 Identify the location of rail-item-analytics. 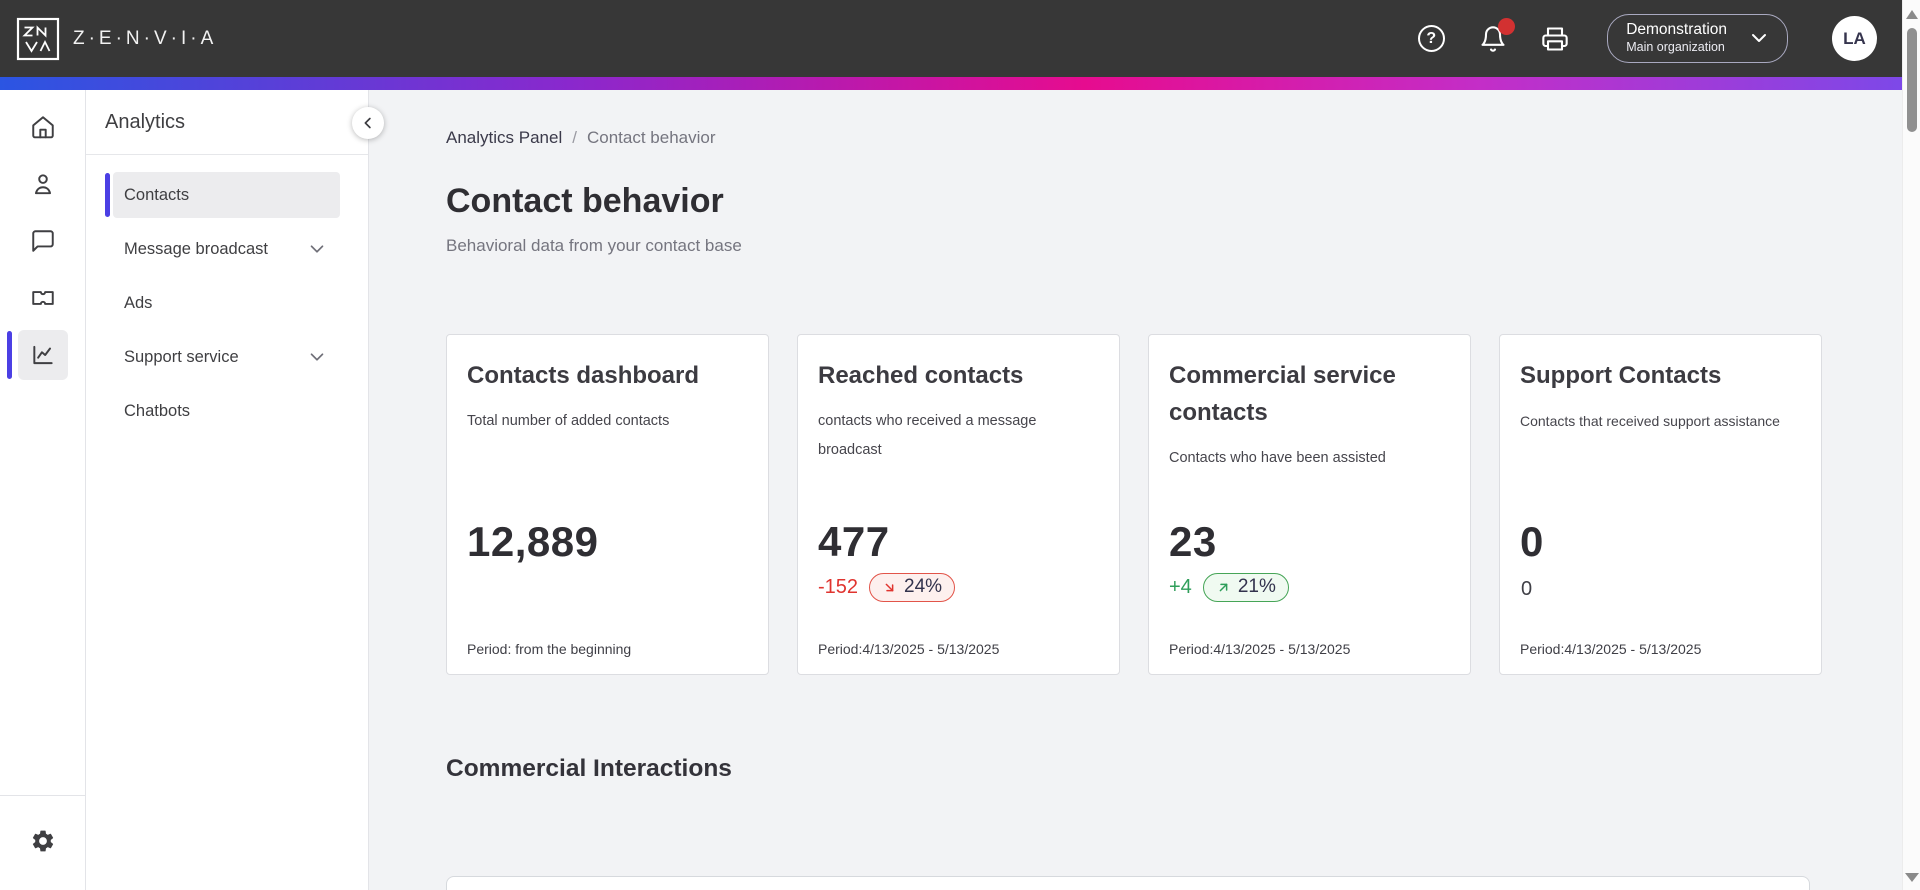
(37, 355).